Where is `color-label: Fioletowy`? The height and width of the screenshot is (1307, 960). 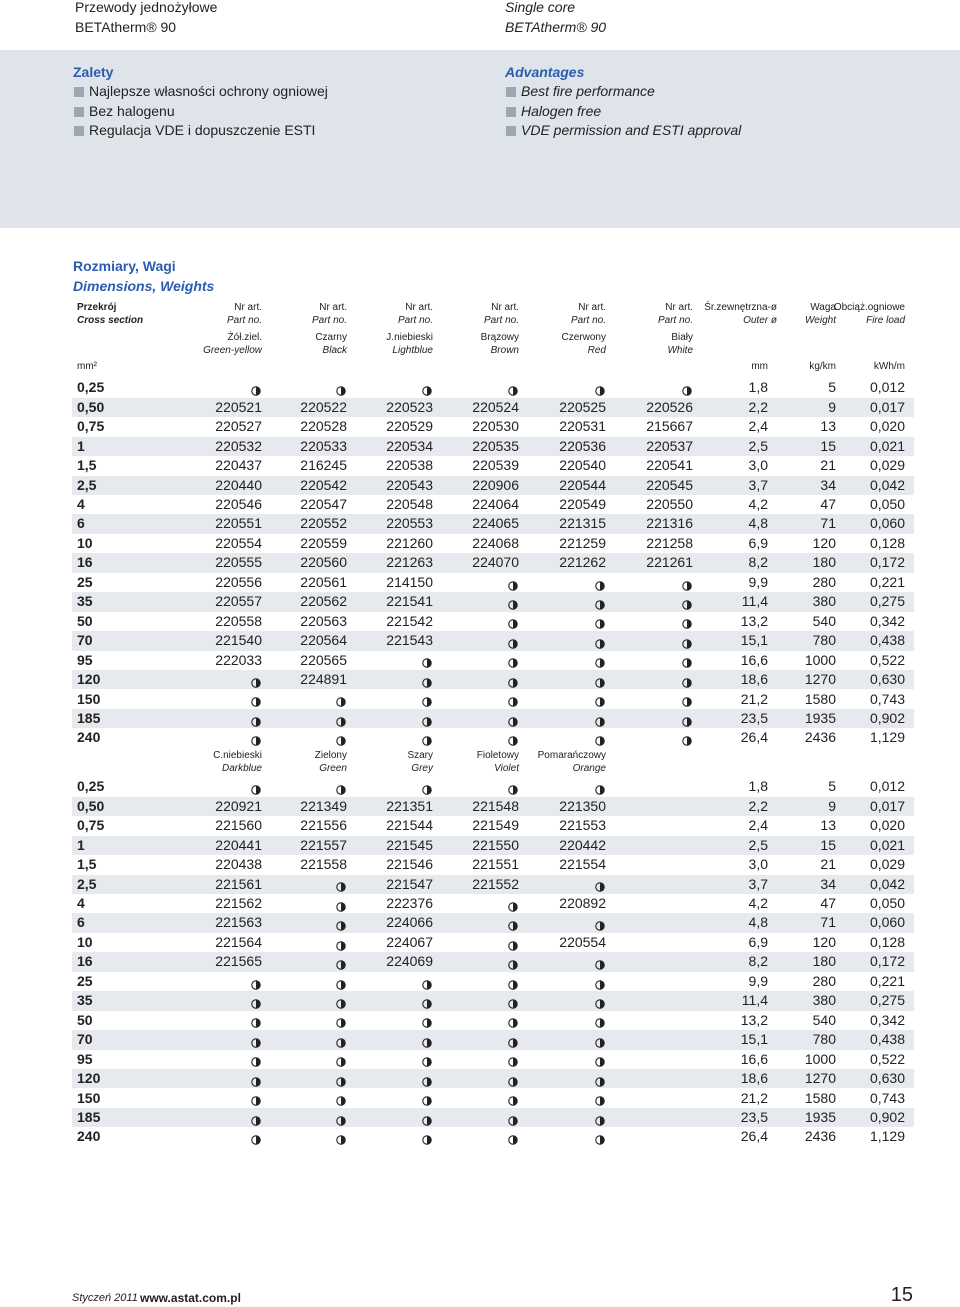
color-label: Fioletowy is located at coordinates (497, 755).